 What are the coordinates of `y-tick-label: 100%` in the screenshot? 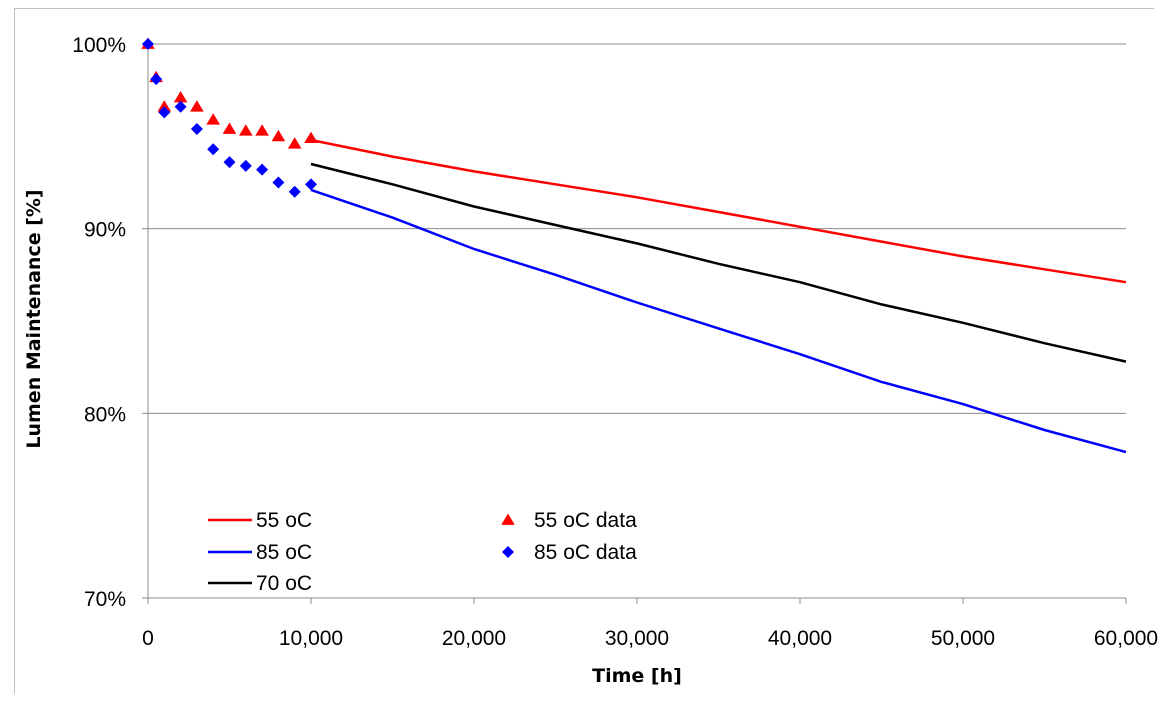 It's located at (99, 45).